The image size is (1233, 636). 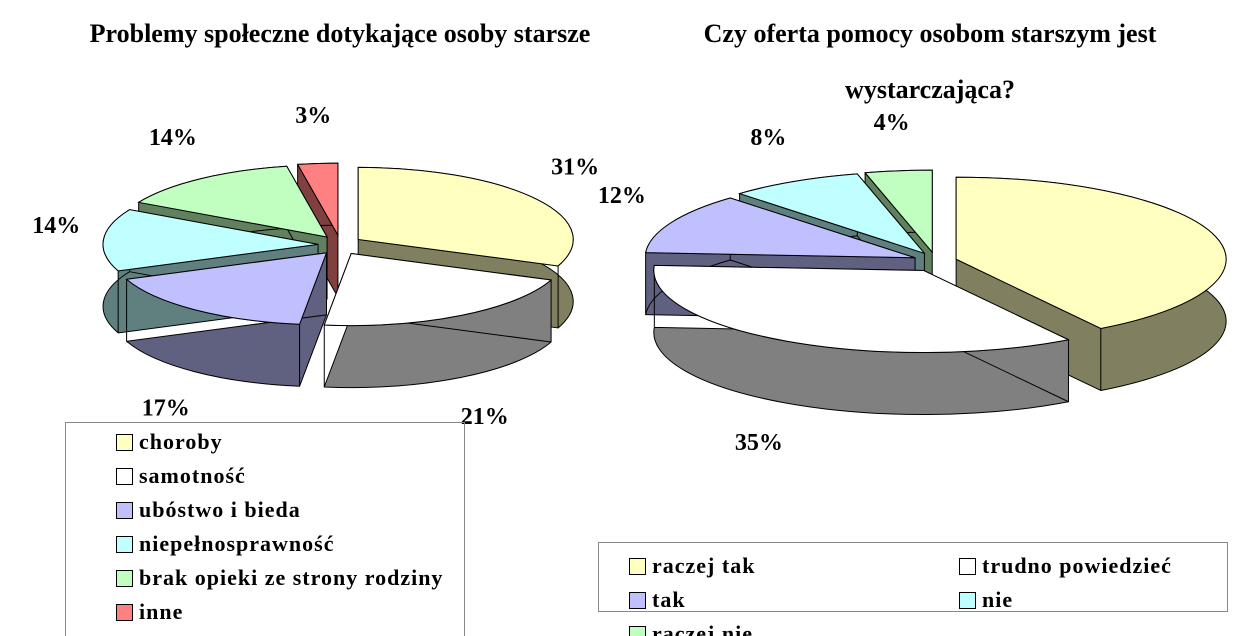 What do you see at coordinates (1094, 600) in the screenshot?
I see `legend-item: nie` at bounding box center [1094, 600].